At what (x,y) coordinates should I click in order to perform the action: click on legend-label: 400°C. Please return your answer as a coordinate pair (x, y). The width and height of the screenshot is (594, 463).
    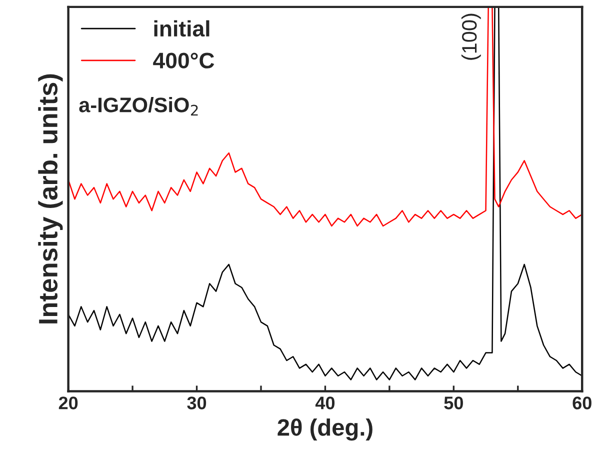
    Looking at the image, I should click on (183, 60).